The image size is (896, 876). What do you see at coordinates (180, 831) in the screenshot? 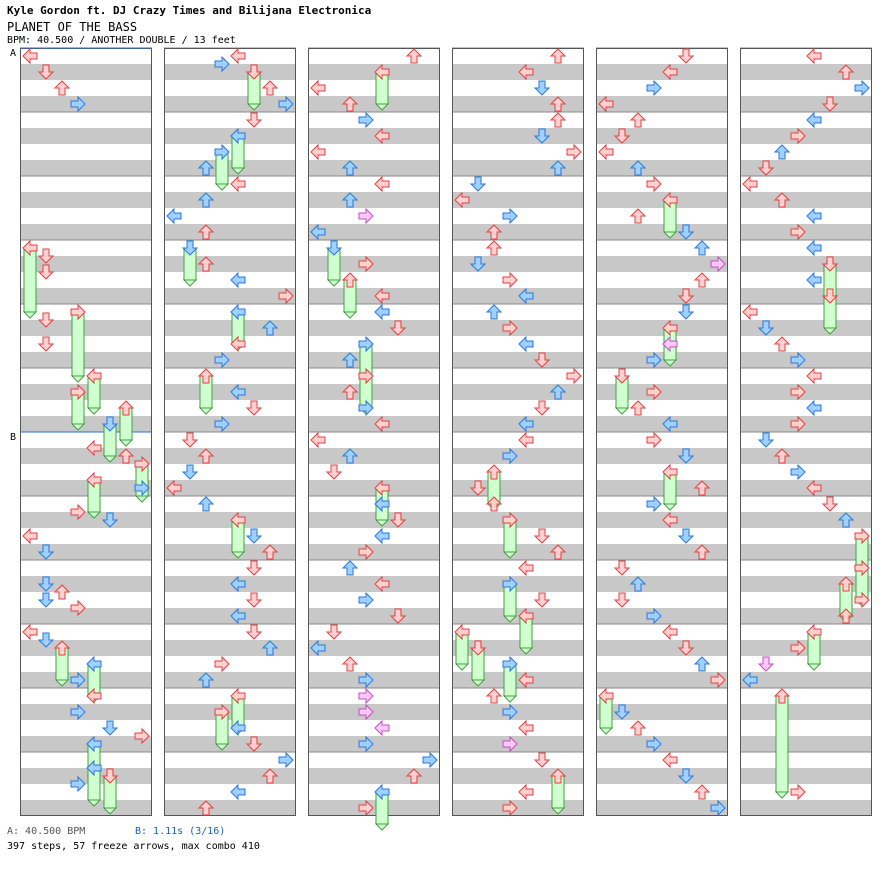
I see `bpm-b-label: B: 1.11s (3/16)` at bounding box center [180, 831].